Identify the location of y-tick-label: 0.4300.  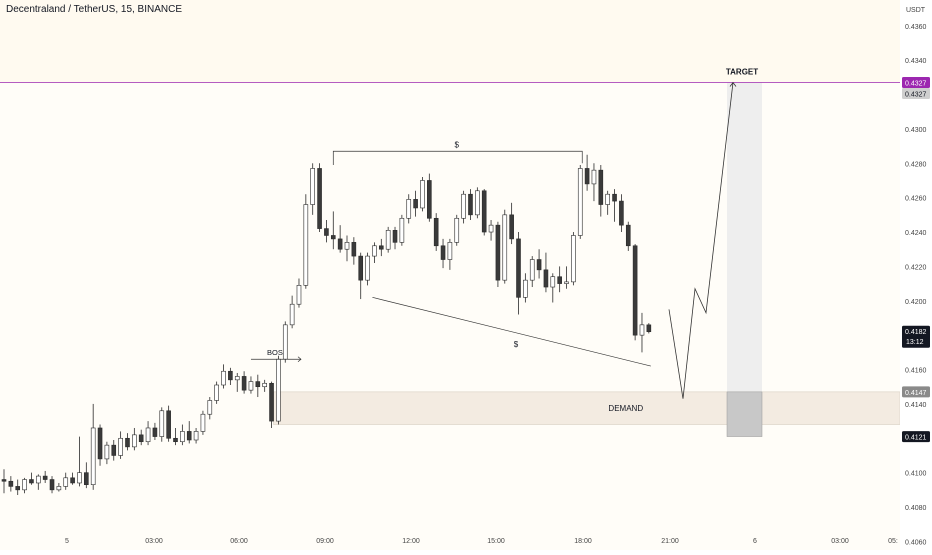
(916, 130).